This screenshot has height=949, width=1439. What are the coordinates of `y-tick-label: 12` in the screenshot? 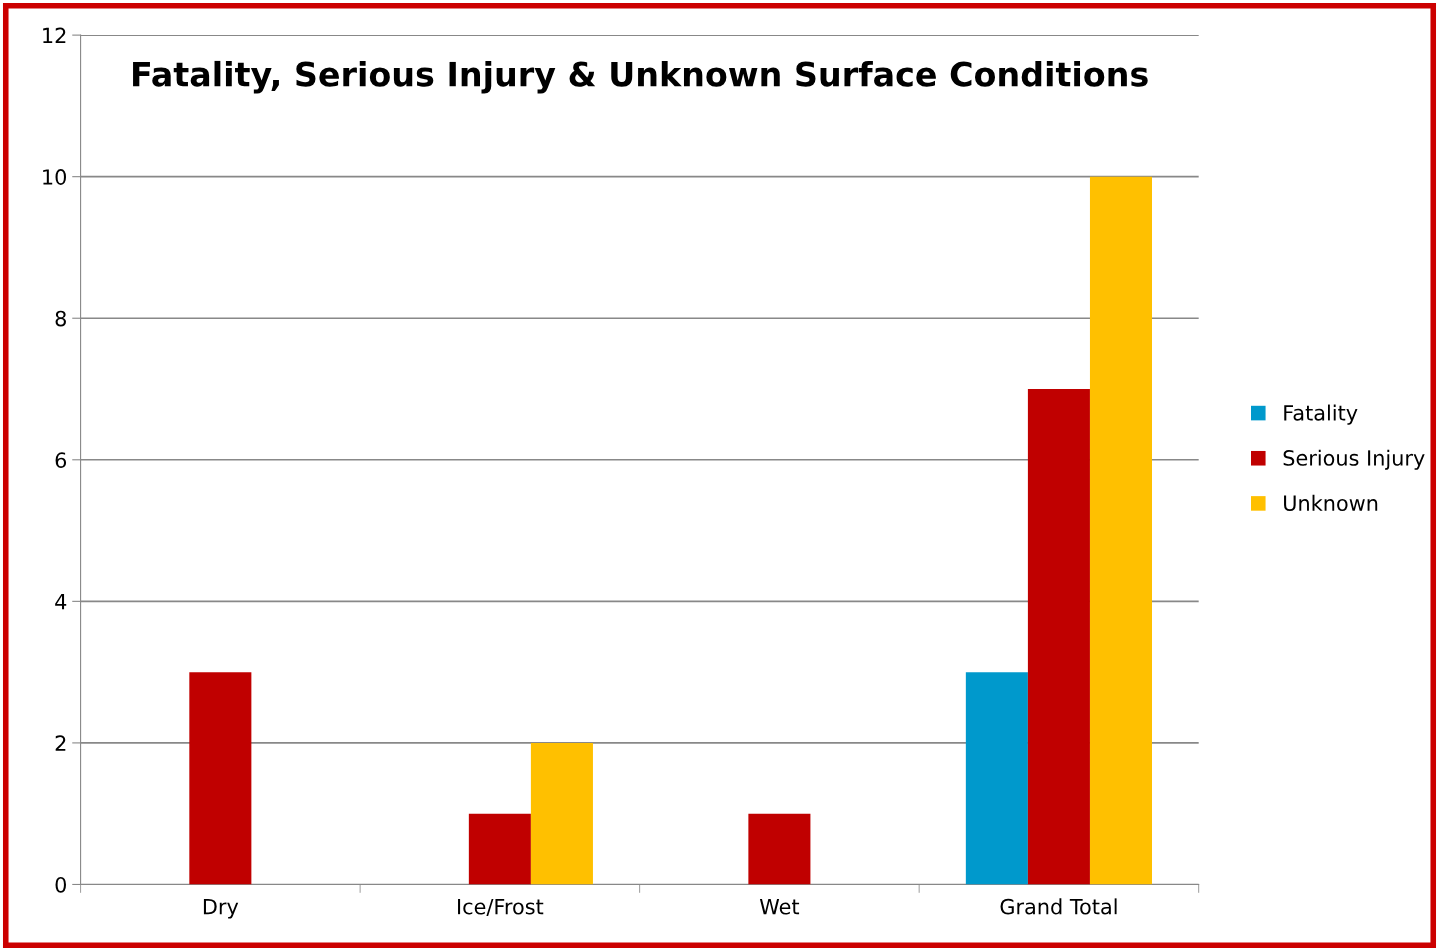 It's located at (54, 35).